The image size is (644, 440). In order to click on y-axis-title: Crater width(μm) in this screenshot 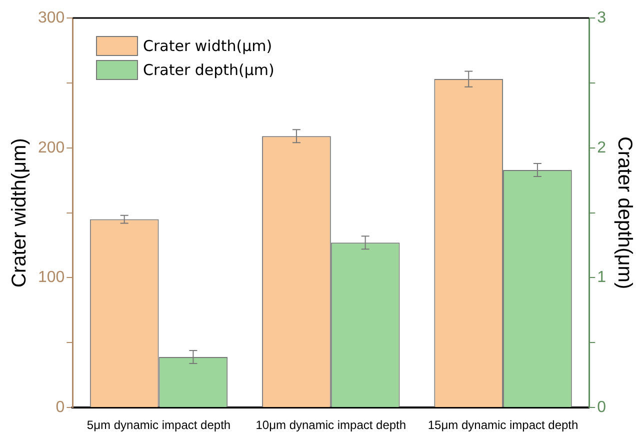, I will do `click(19, 213)`.